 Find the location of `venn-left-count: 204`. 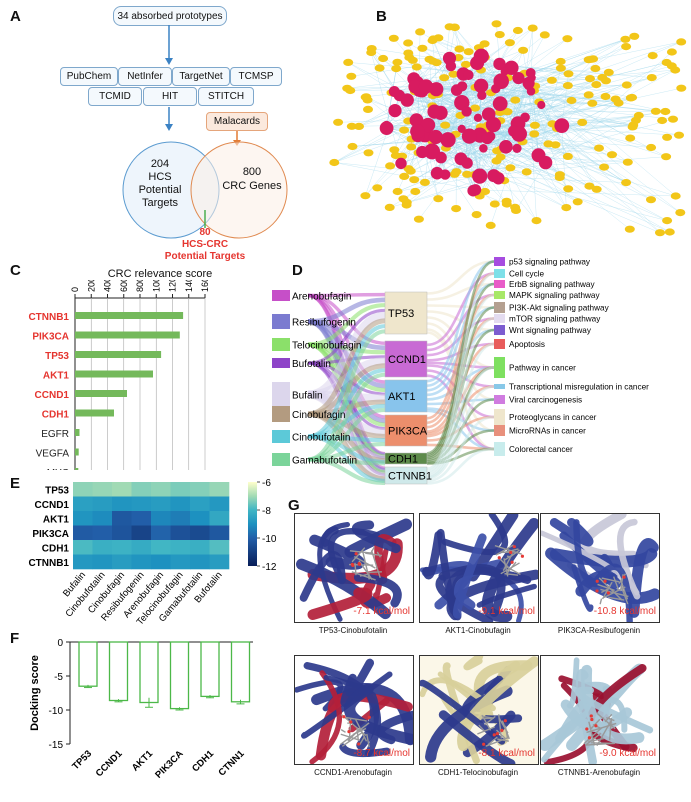

venn-left-count: 204 is located at coordinates (160, 164).